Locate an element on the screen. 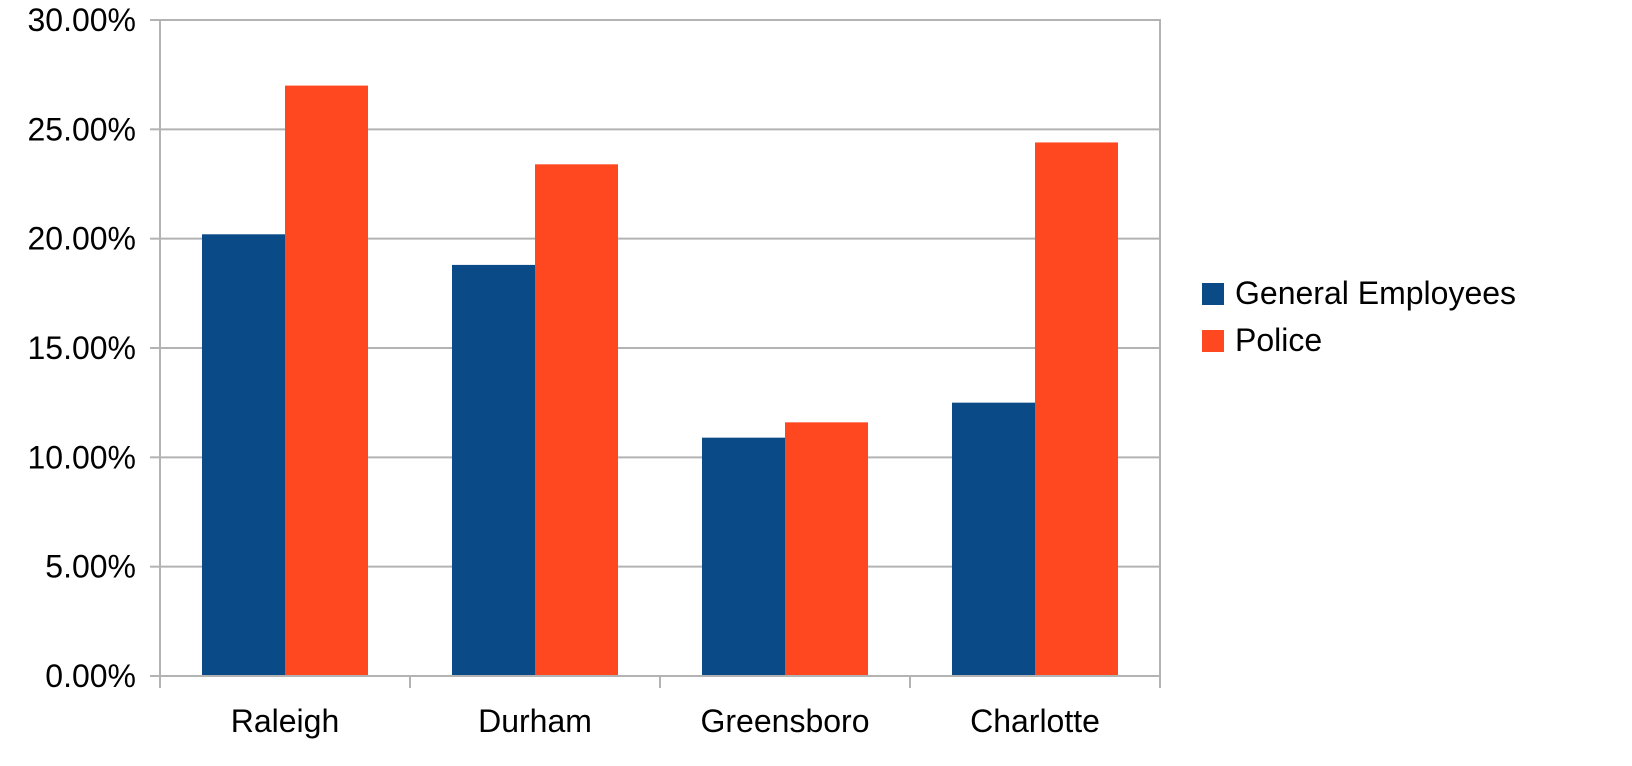 The image size is (1632, 766). y-tick-label: 20.00% is located at coordinates (81, 239).